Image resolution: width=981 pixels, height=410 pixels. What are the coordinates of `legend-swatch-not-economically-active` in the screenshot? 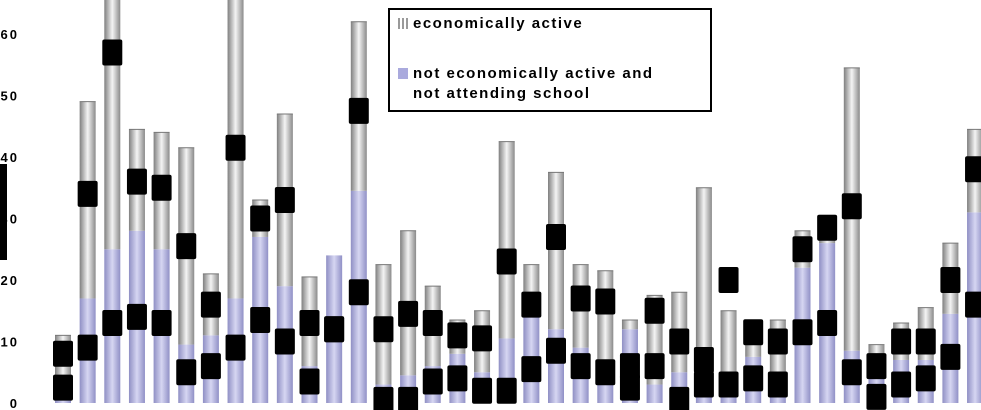 It's located at (403, 73).